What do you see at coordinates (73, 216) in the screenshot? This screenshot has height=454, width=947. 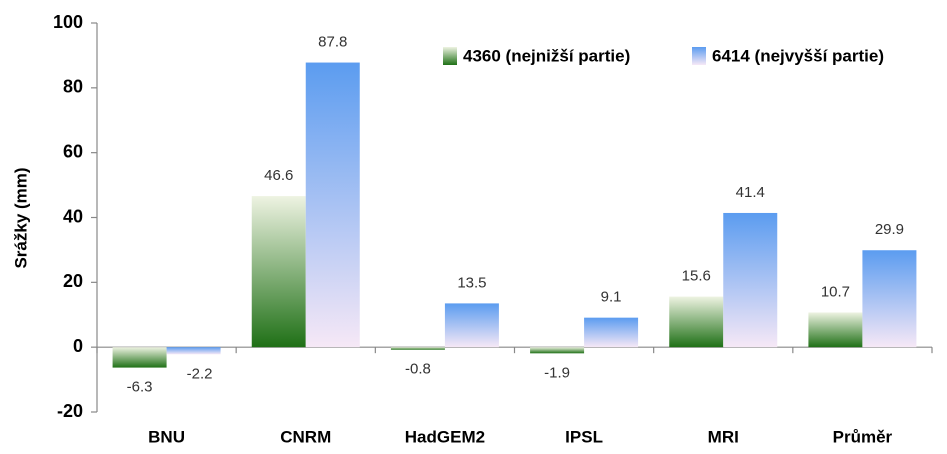 I see `y-tick-label: 40` at bounding box center [73, 216].